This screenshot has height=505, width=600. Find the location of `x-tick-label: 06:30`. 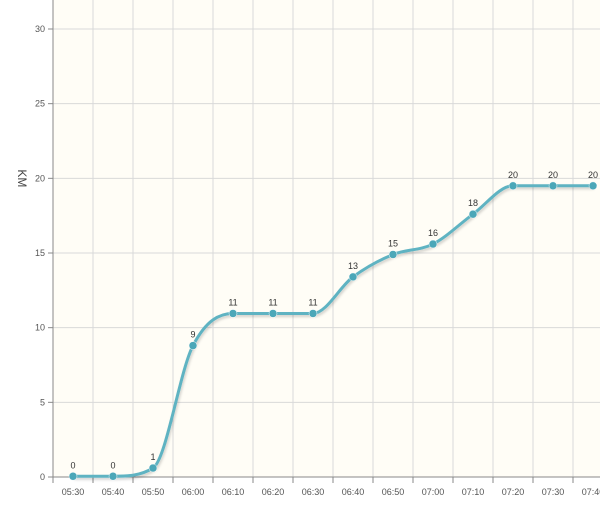

x-tick-label: 06:30 is located at coordinates (313, 492).